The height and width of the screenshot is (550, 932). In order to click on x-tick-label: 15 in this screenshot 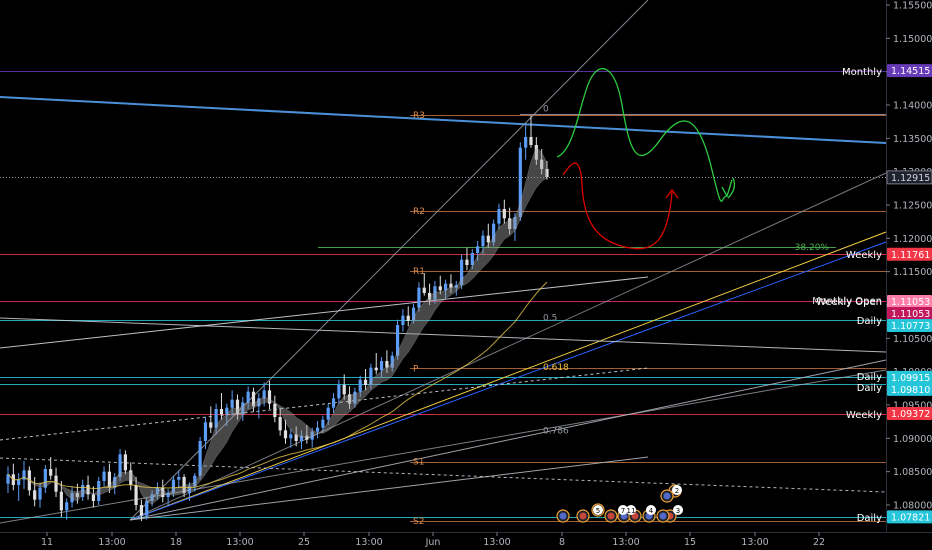, I will do `click(690, 542)`.